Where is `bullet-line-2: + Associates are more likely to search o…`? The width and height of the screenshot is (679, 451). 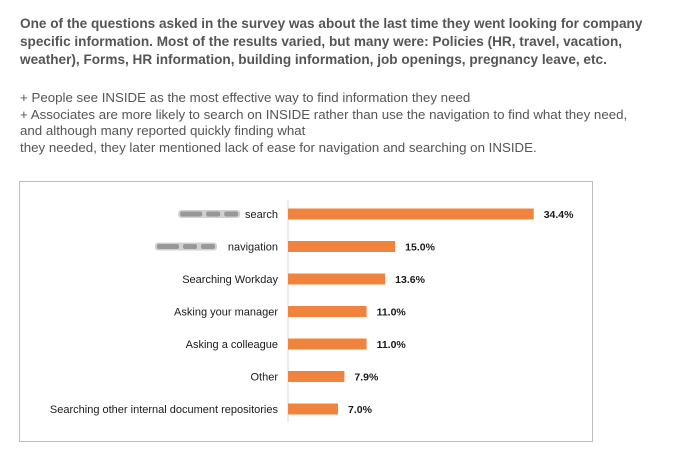
bullet-line-2: + Associates are more likely to search o… is located at coordinates (324, 114).